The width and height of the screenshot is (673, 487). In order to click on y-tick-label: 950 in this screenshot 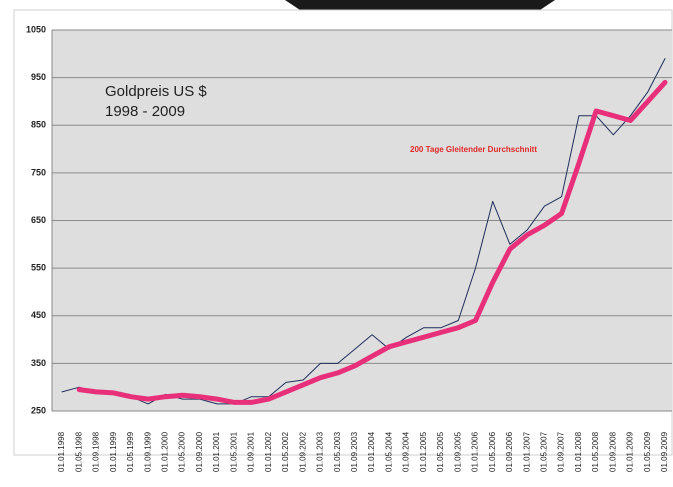, I will do `click(38, 77)`.